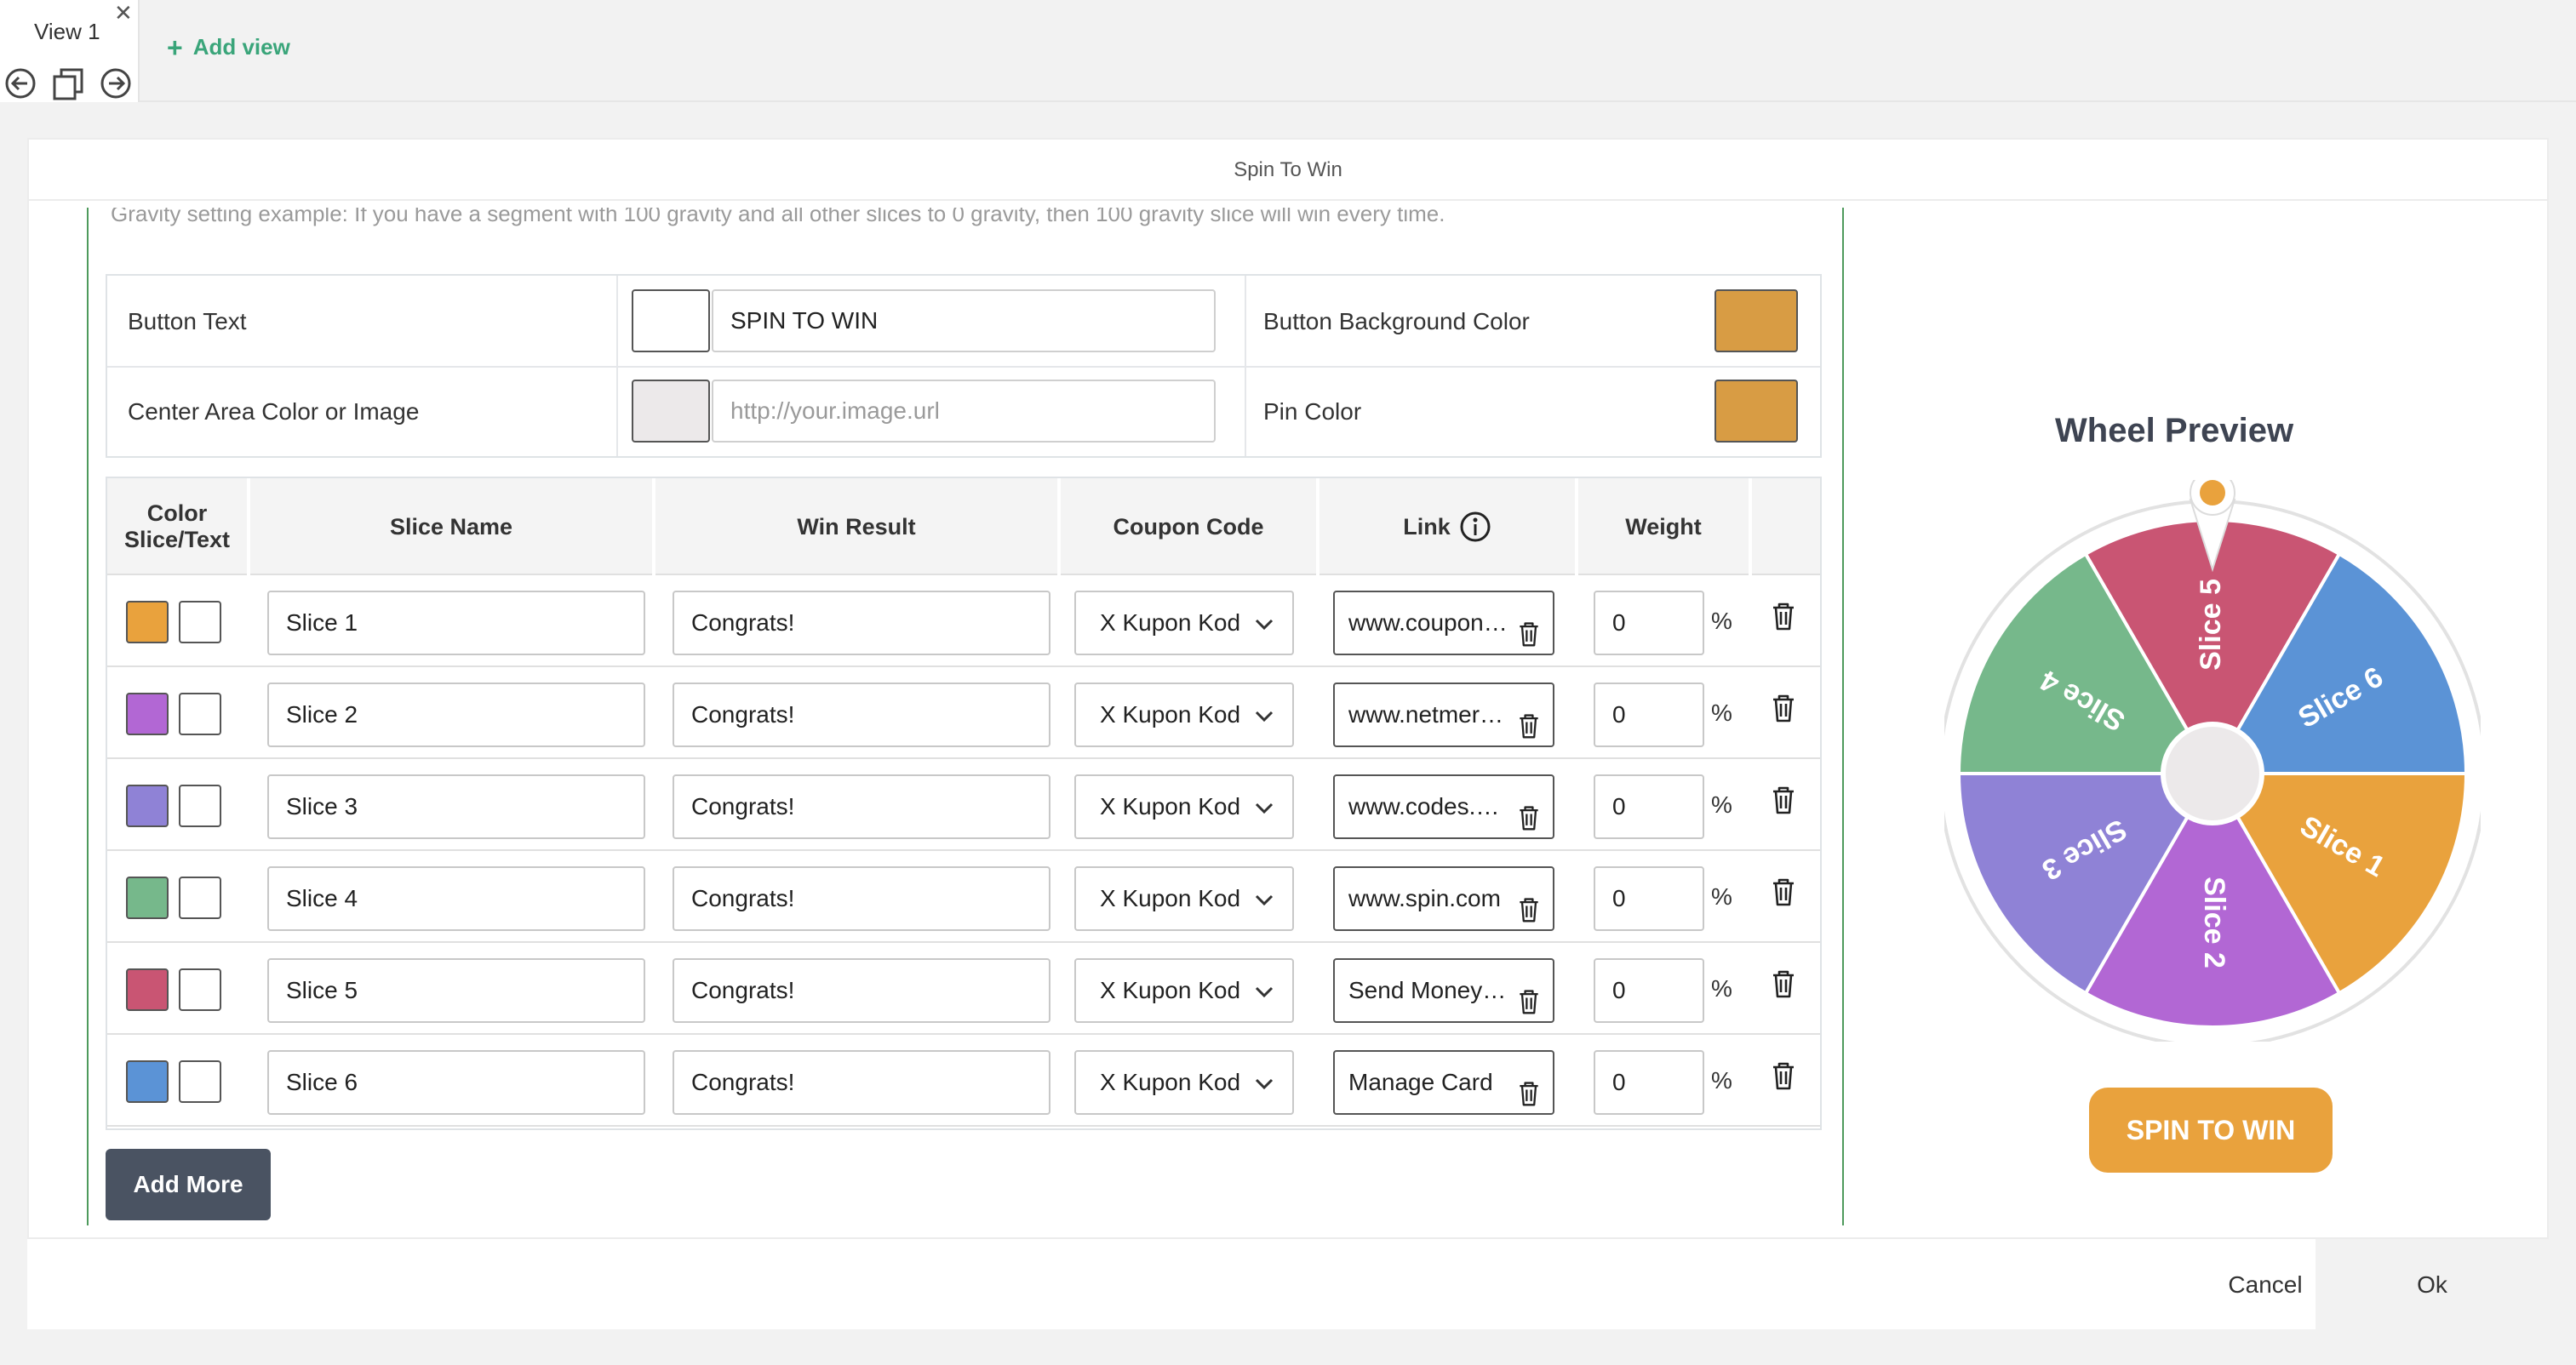  I want to click on info-icon, so click(1475, 527).